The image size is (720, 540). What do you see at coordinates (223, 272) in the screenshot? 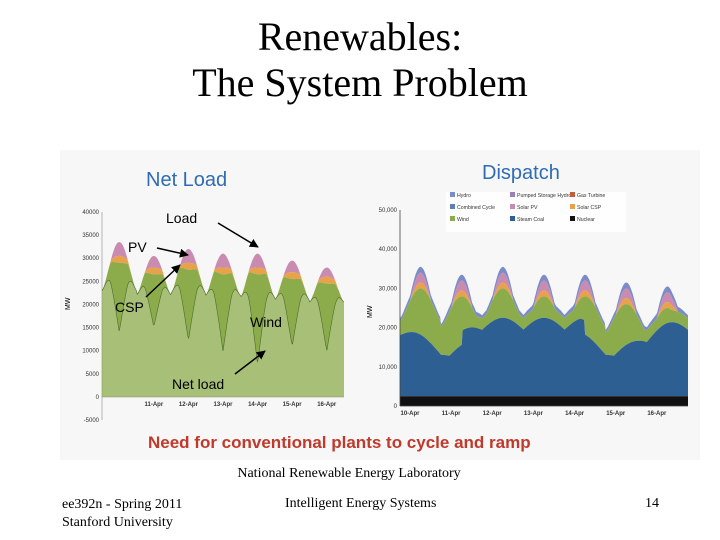
I see `net-load-pv-area` at bounding box center [223, 272].